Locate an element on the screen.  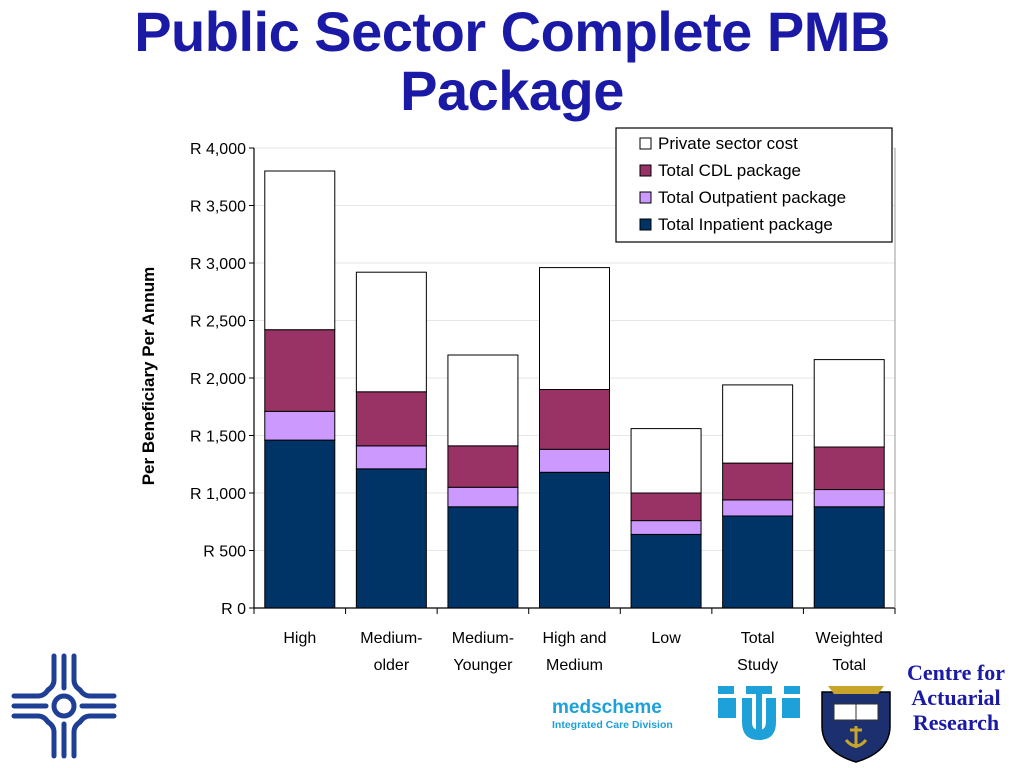
legend-label: Total Inpatient package is located at coordinates (745, 224).